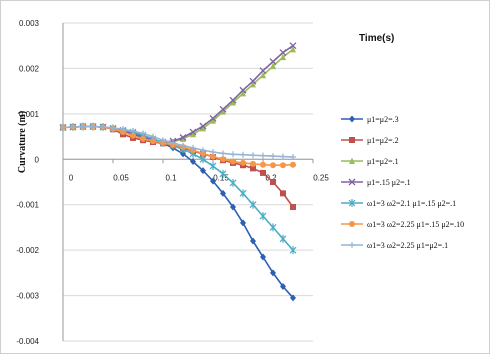  What do you see at coordinates (121, 177) in the screenshot?
I see `x-tick-label: 0.05` at bounding box center [121, 177].